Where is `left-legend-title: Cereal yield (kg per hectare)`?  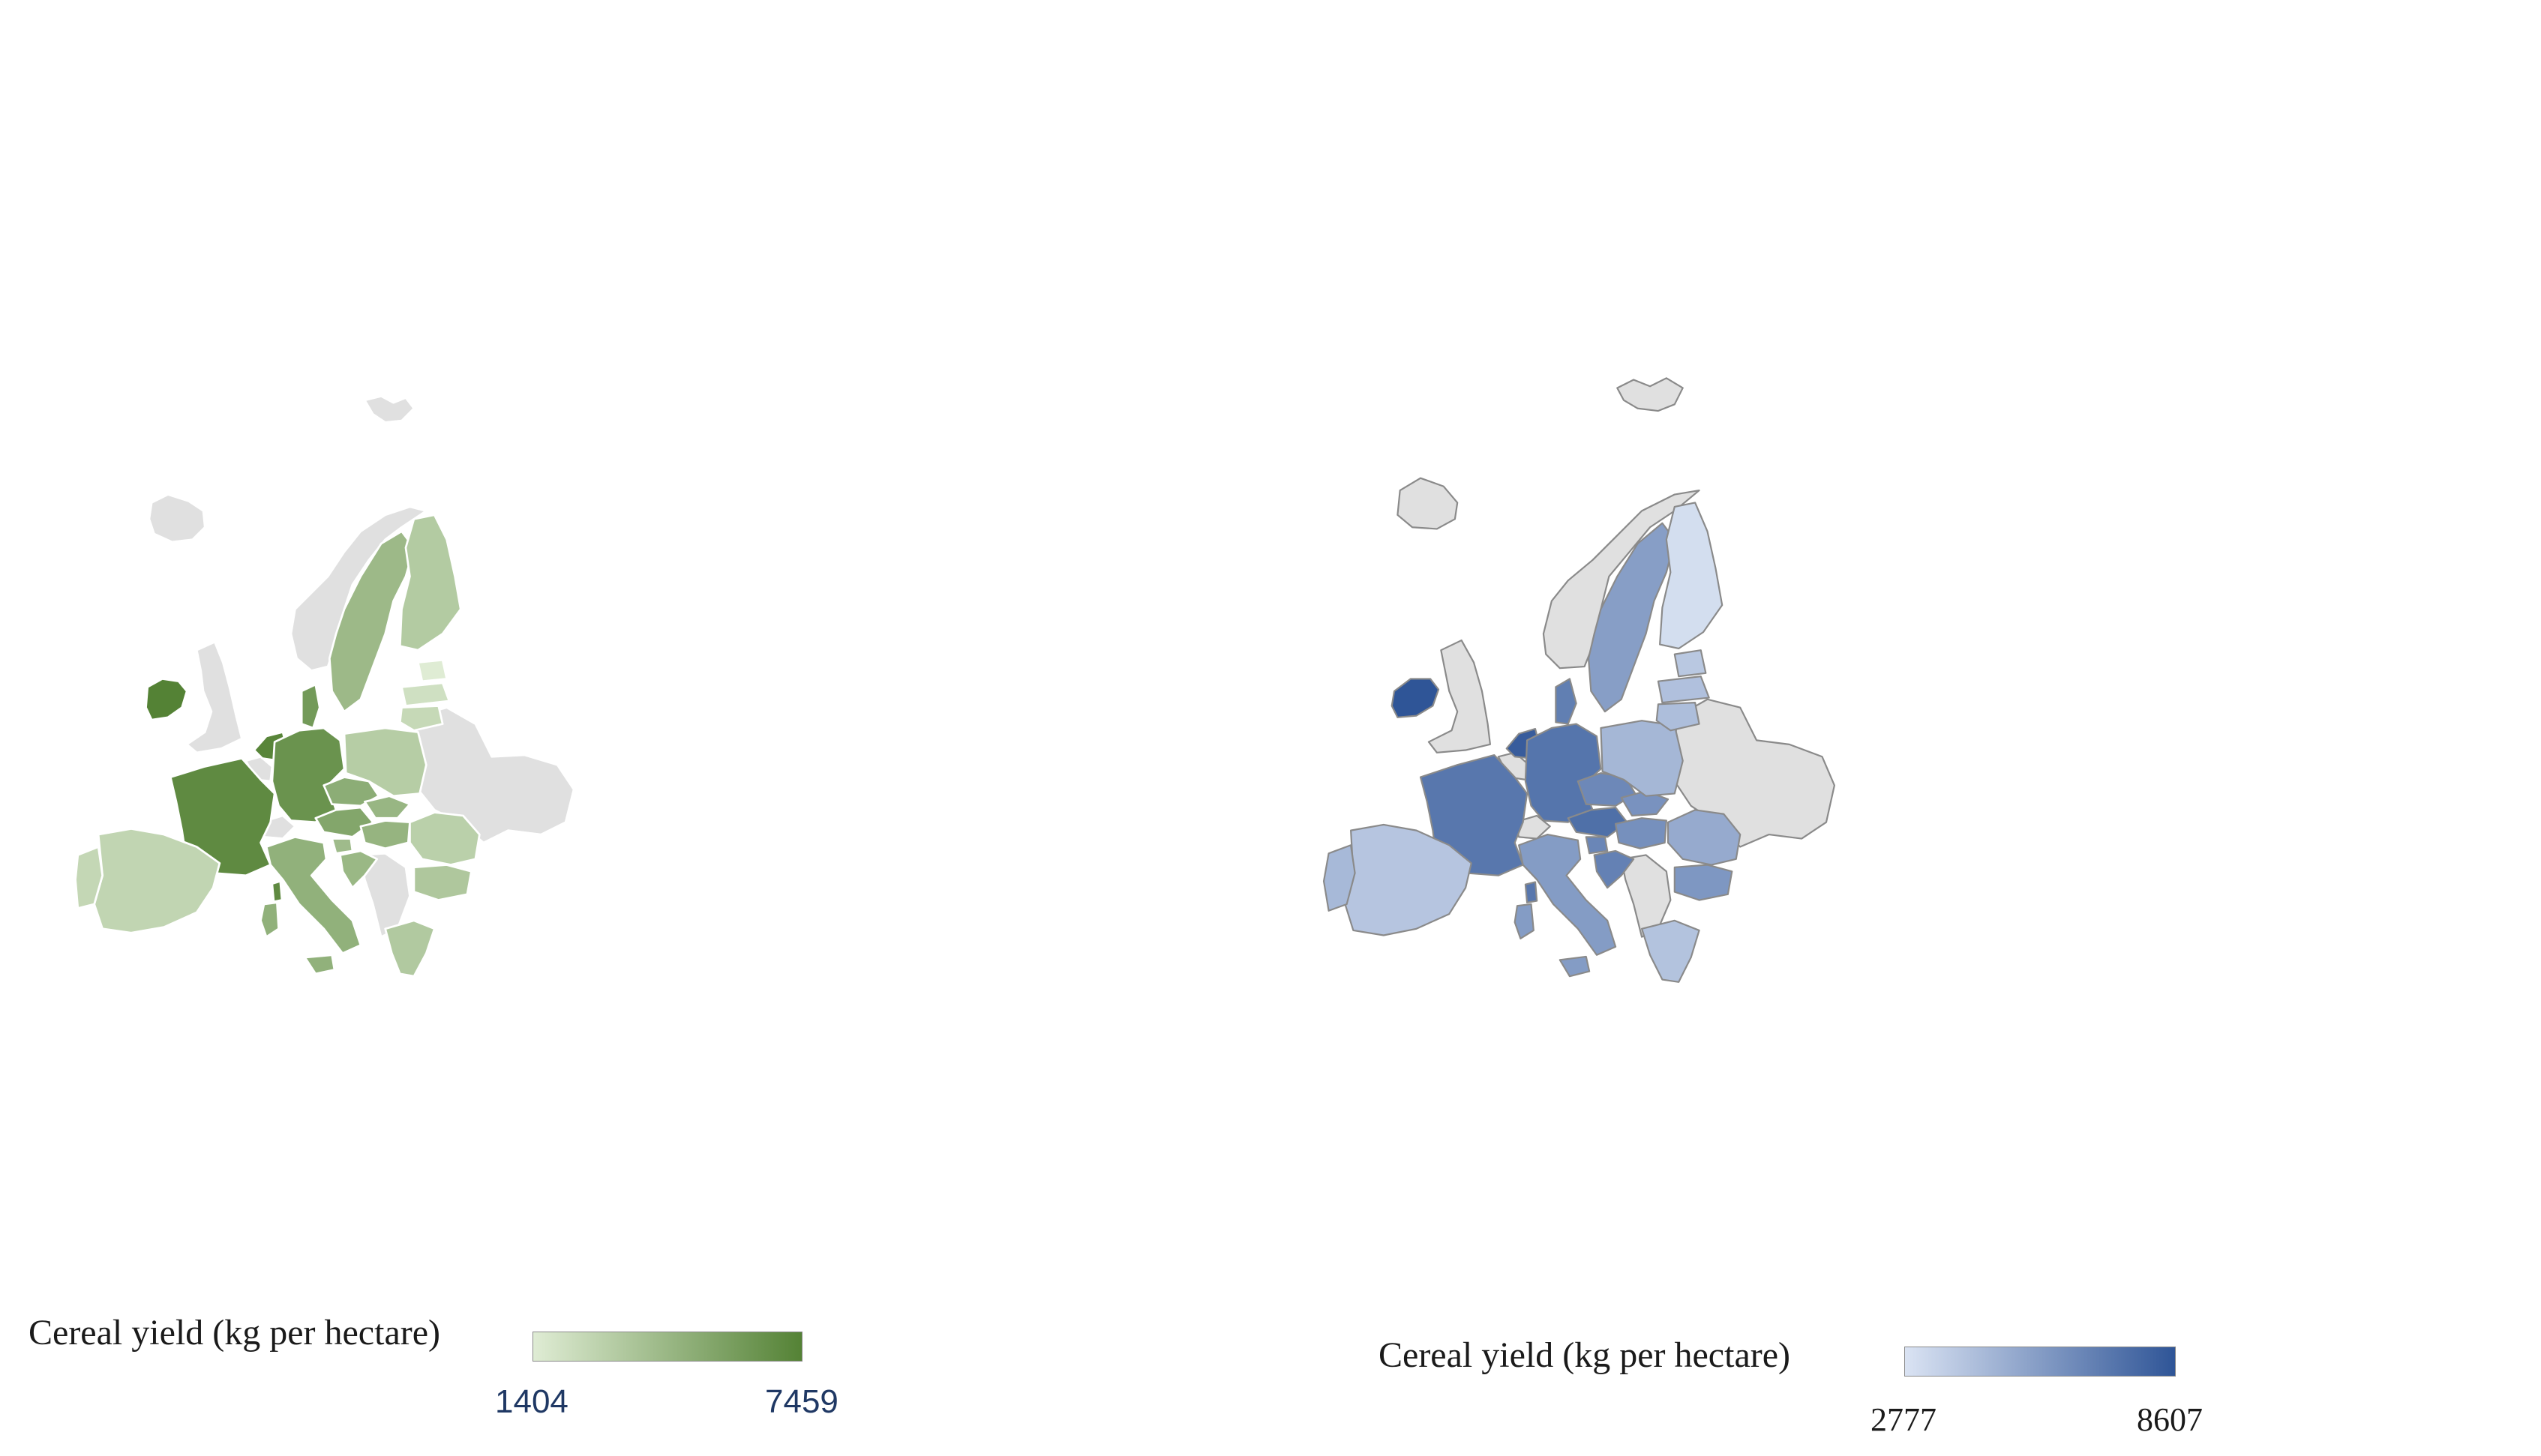 left-legend-title: Cereal yield (kg per hectare) is located at coordinates (234, 1333).